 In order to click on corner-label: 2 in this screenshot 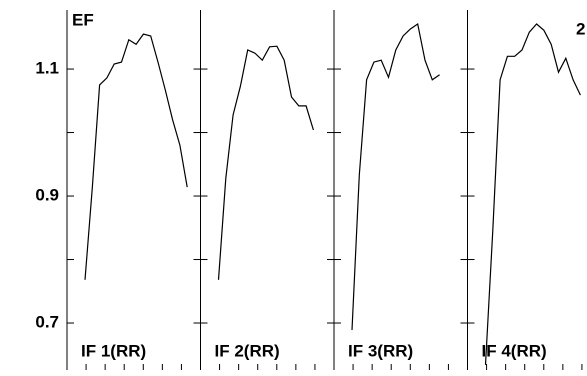, I will do `click(580, 28)`.